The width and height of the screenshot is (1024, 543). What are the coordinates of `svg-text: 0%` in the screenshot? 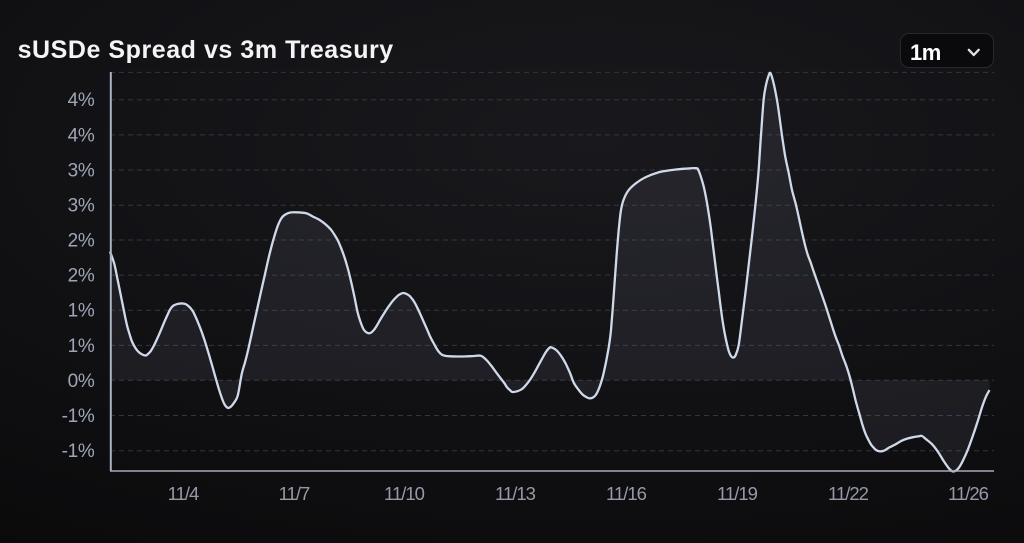 It's located at (81, 381).